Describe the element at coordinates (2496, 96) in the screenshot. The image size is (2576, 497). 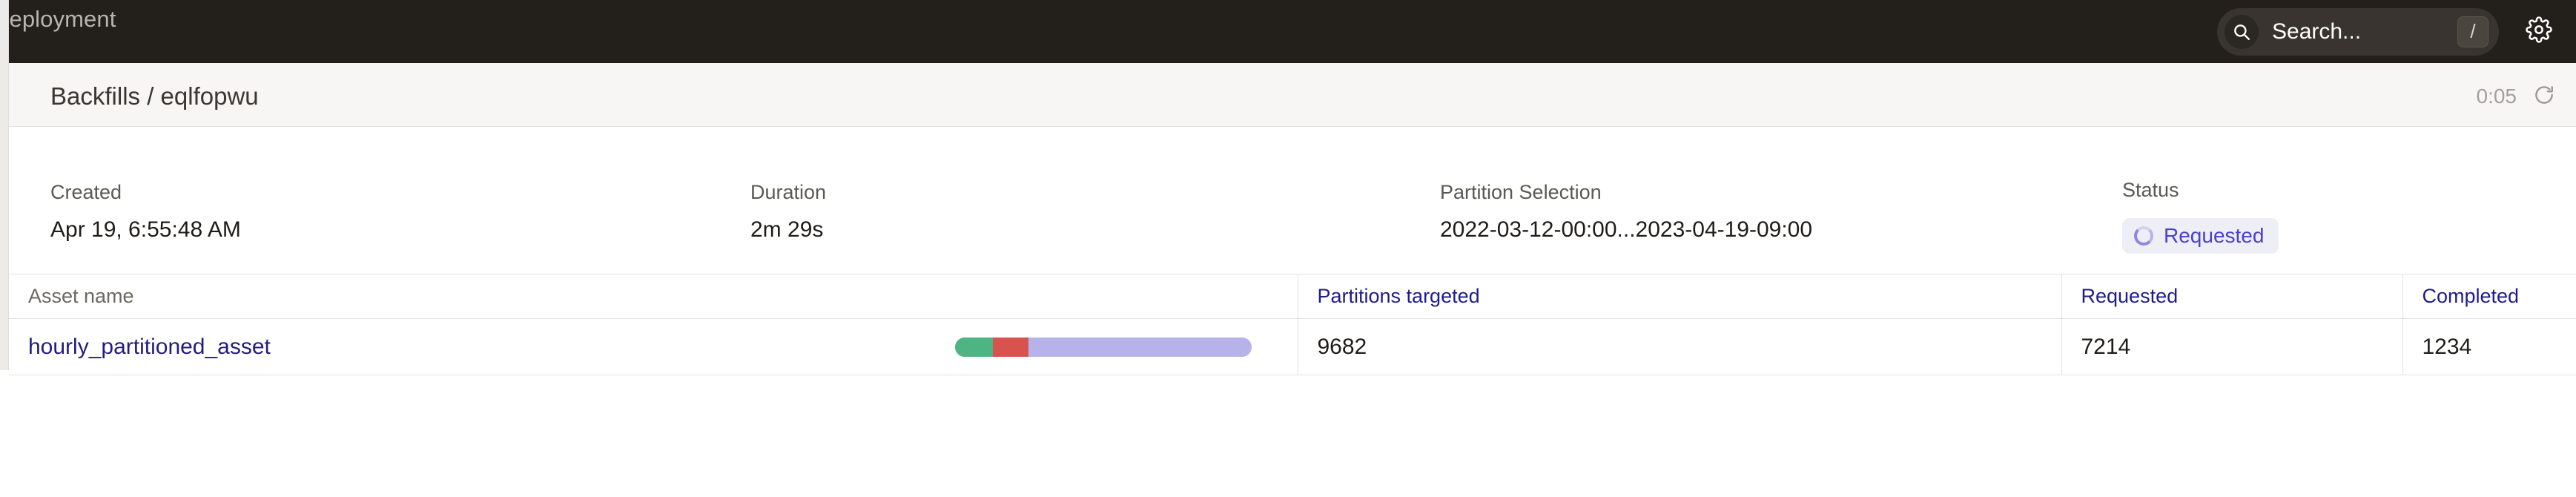
I see `refresh-countdown: 0:05` at that location.